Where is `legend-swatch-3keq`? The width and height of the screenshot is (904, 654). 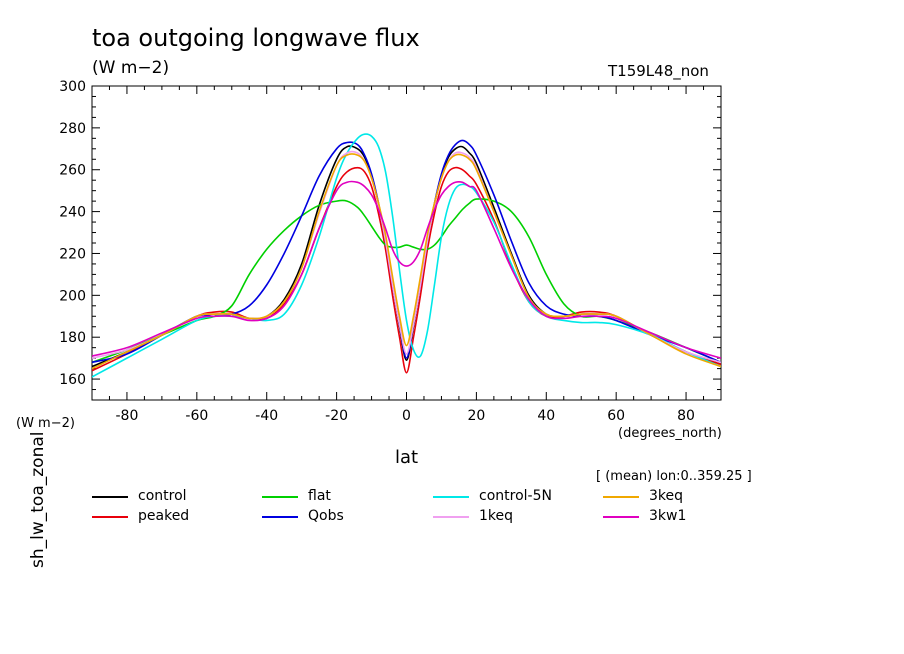 legend-swatch-3keq is located at coordinates (621, 497).